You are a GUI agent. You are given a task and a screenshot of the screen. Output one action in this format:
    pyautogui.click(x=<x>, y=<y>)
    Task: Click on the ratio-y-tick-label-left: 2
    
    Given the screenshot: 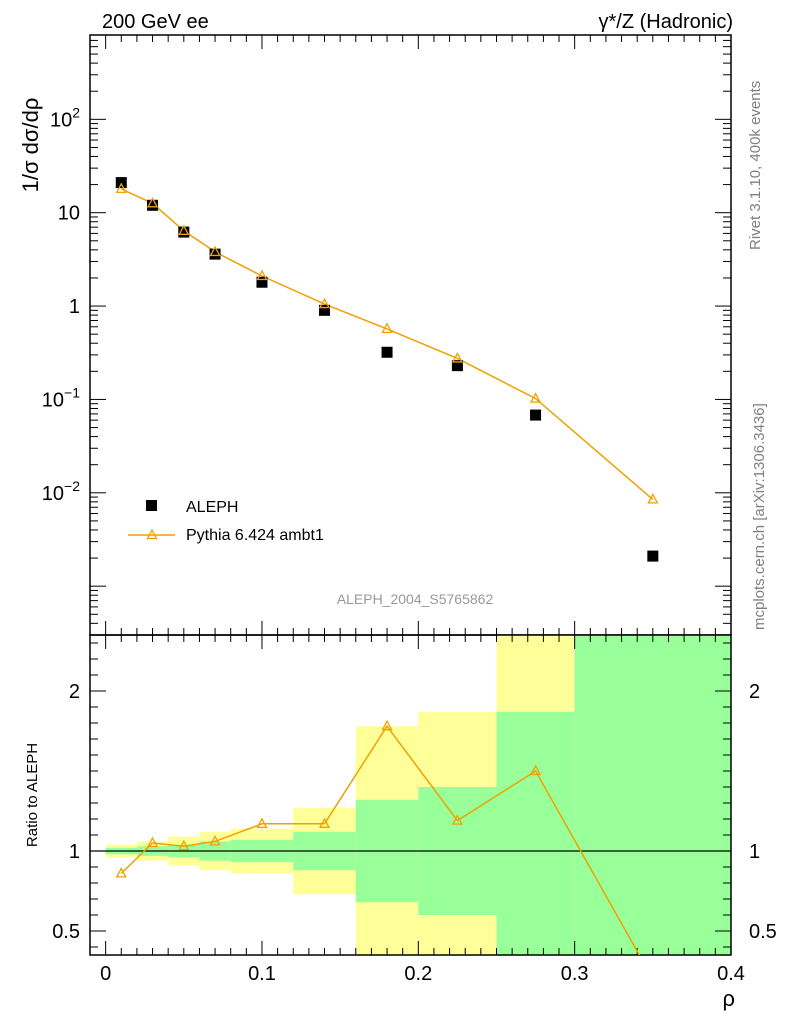 What is the action you would take?
    pyautogui.click(x=74, y=692)
    